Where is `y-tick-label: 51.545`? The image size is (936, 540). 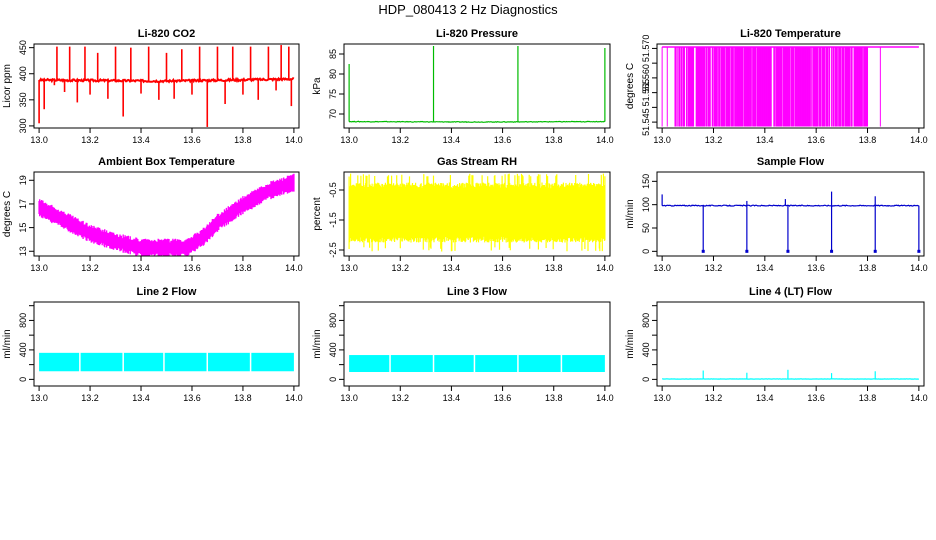 y-tick-label: 51.545 is located at coordinates (646, 122).